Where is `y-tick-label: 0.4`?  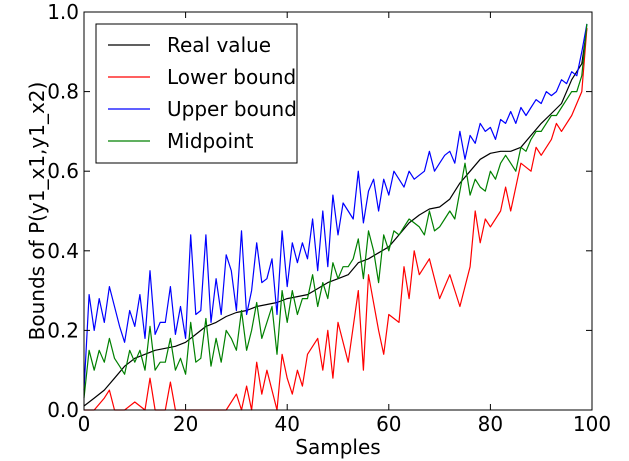
y-tick-label: 0.4 is located at coordinates (63, 251).